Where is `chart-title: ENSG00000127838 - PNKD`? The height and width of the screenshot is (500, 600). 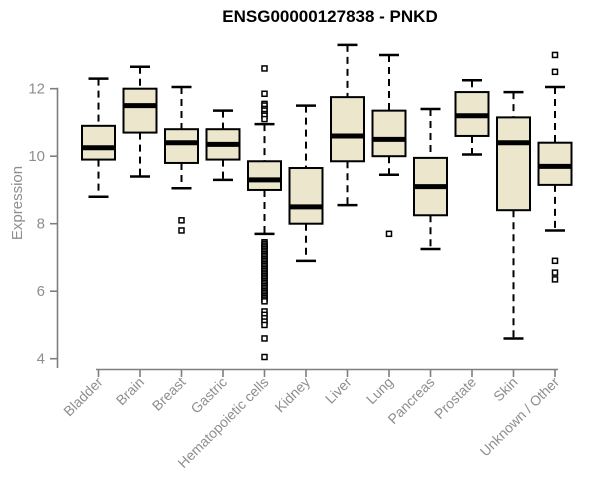 chart-title: ENSG00000127838 - PNKD is located at coordinates (330, 16).